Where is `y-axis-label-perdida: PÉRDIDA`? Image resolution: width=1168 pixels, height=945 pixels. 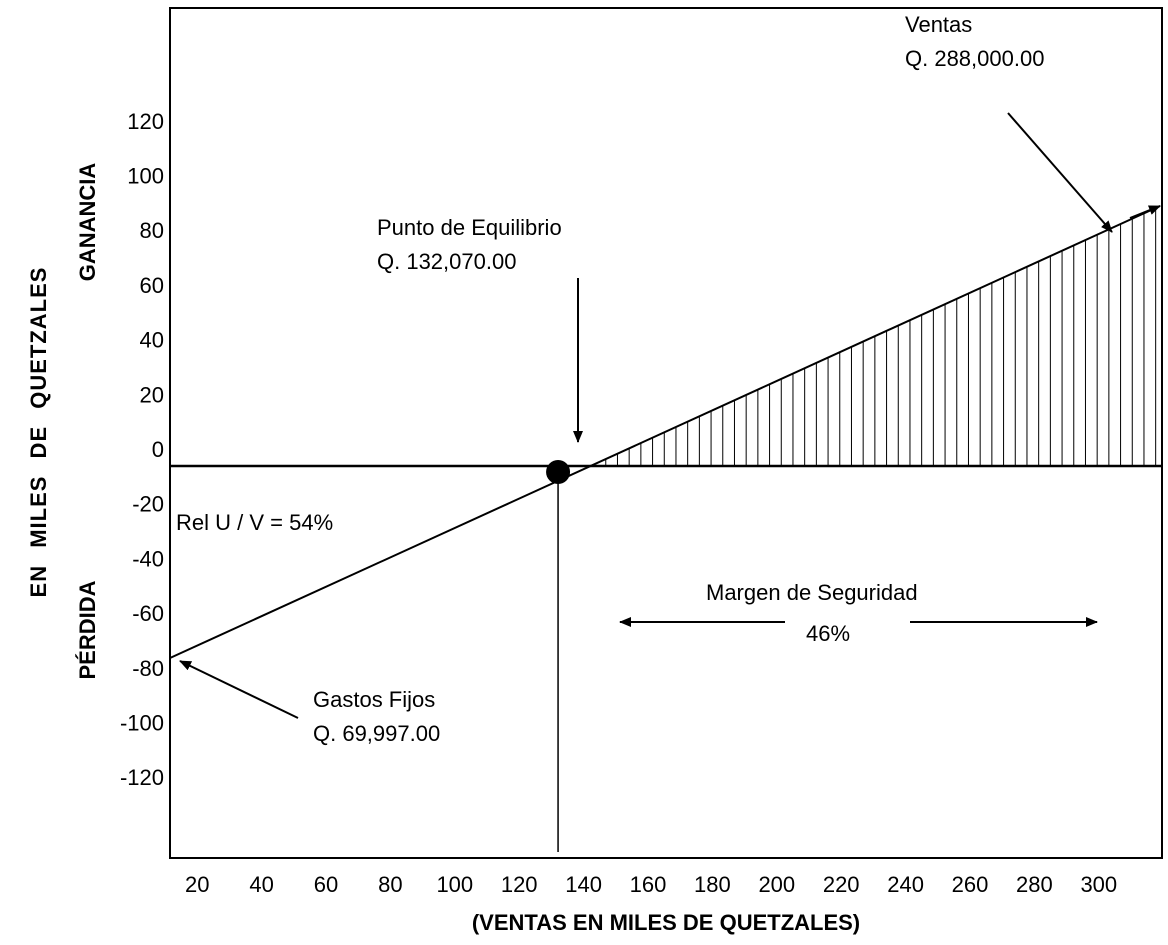 y-axis-label-perdida: PÉRDIDA is located at coordinates (87, 629).